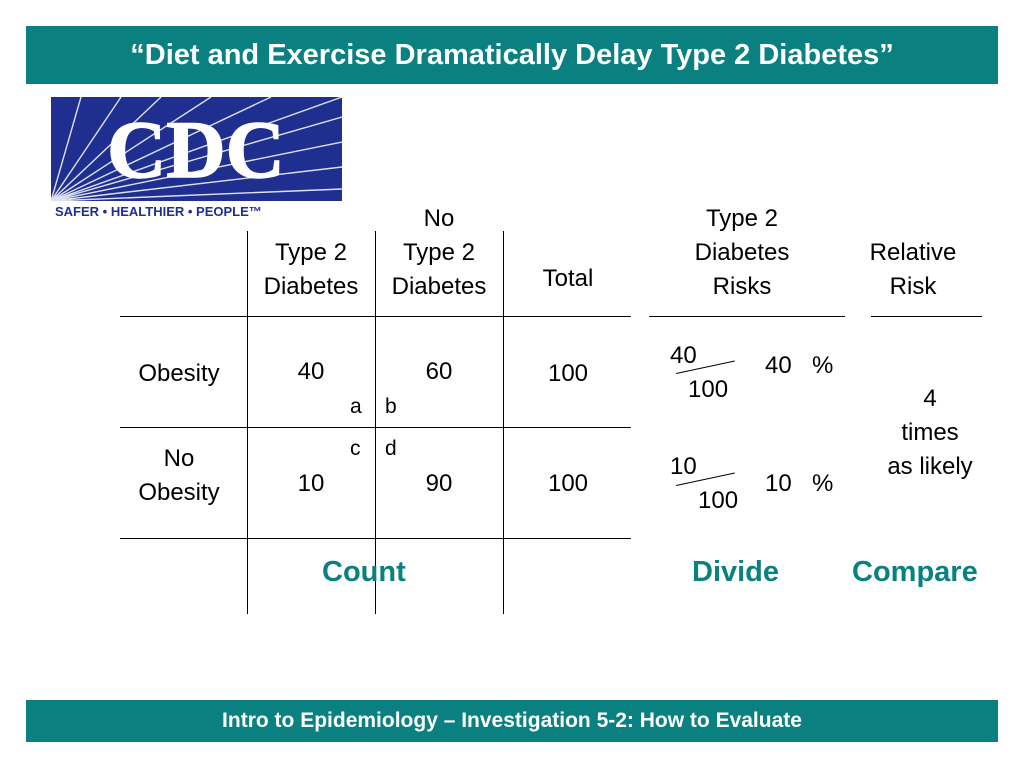  What do you see at coordinates (742, 252) in the screenshot?
I see `header-type2-diabetes-risks: Type 2 Diabetes Risks` at bounding box center [742, 252].